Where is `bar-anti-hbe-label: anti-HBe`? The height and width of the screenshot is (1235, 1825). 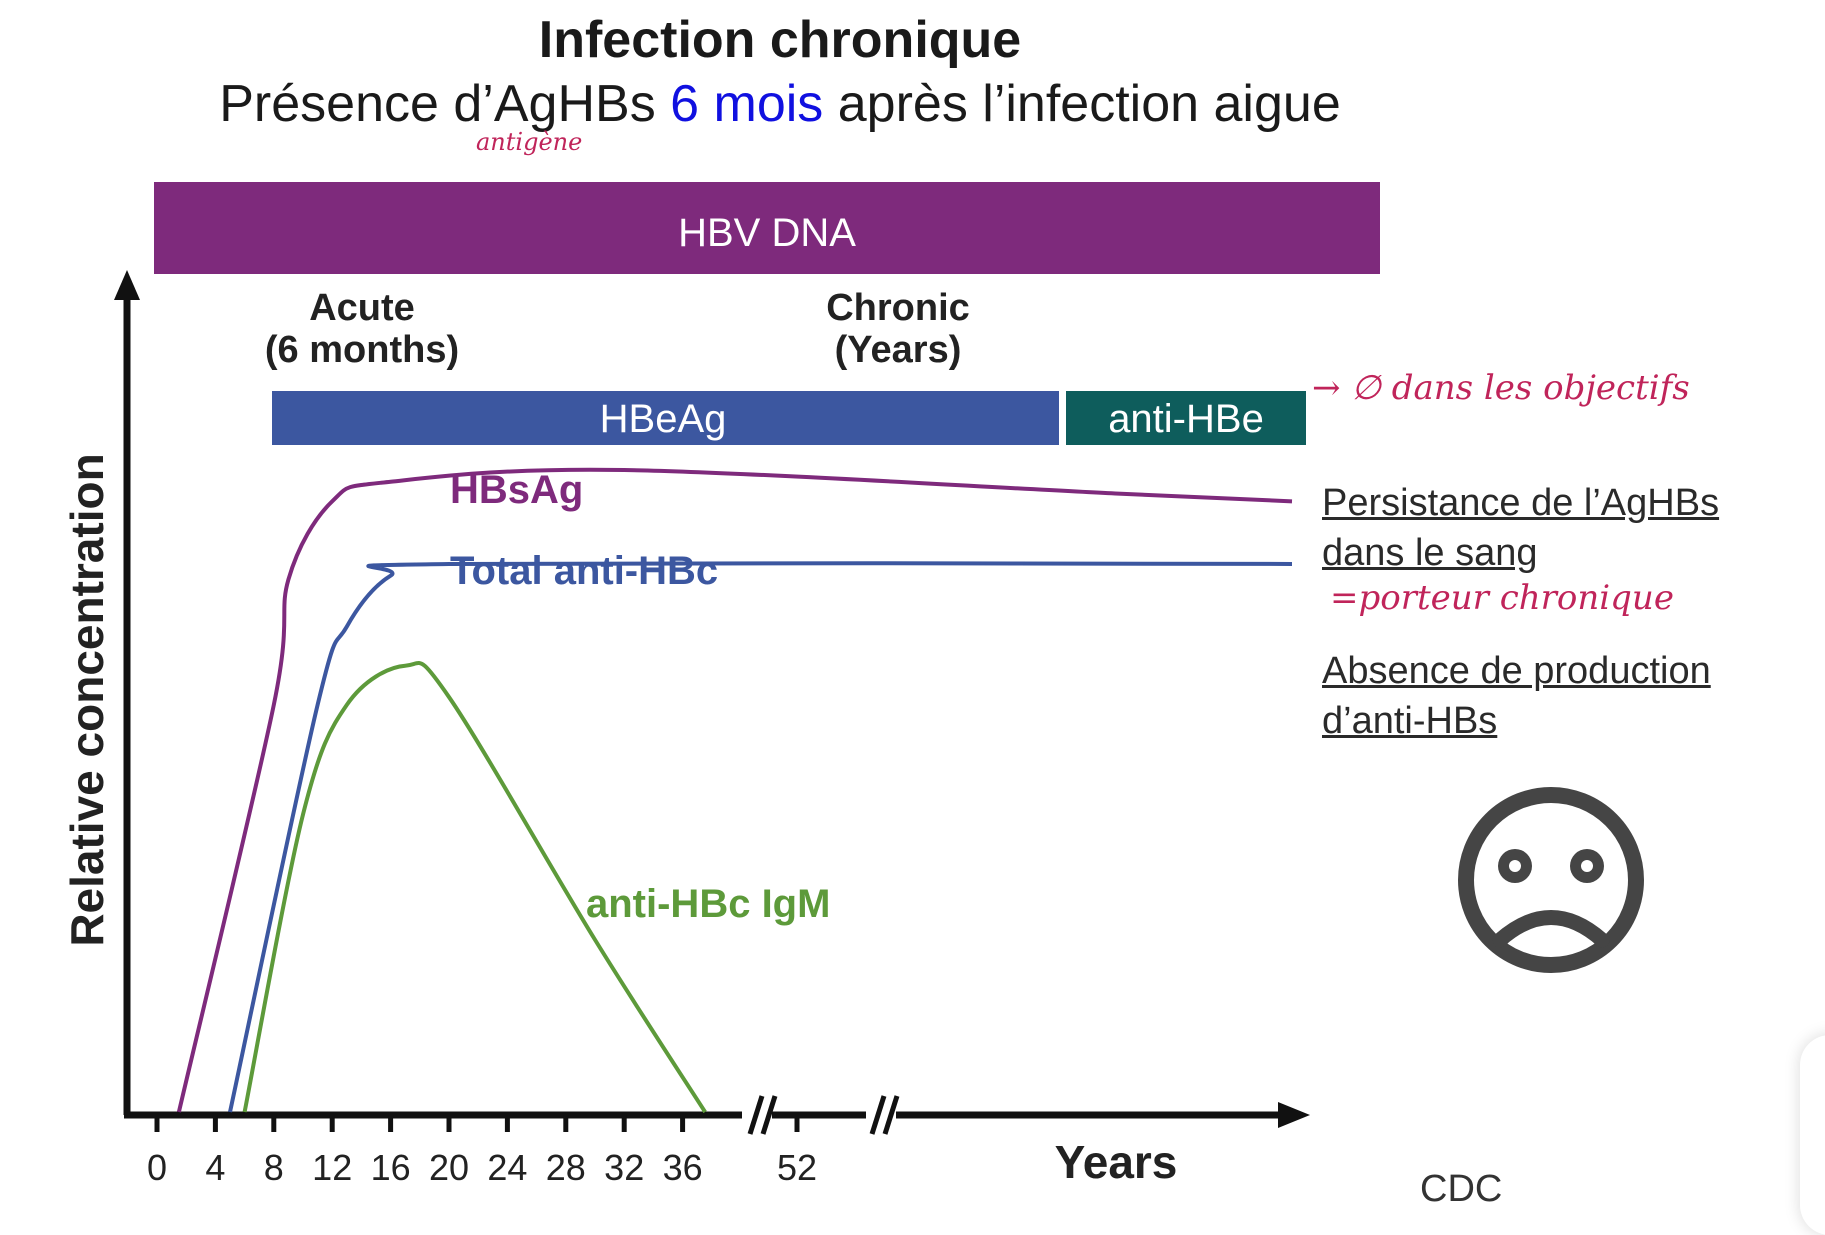
bar-anti-hbe-label: anti-HBe is located at coordinates (1186, 419).